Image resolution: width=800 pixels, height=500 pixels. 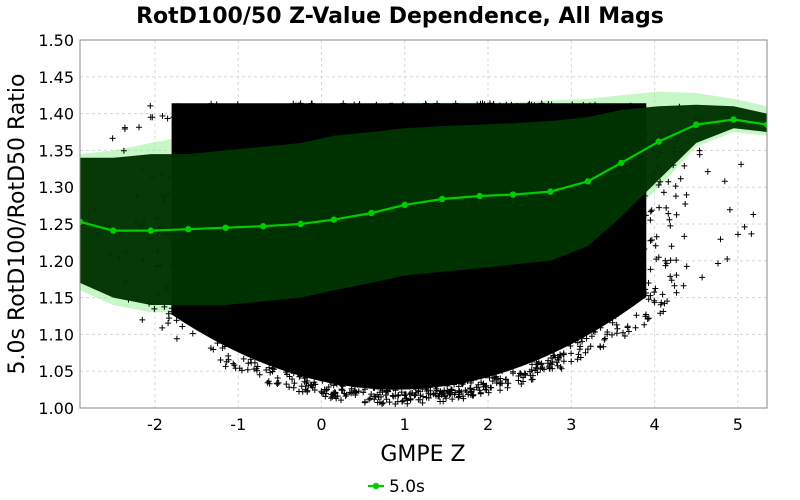 What do you see at coordinates (56, 150) in the screenshot?
I see `y-tick-label: 1.35` at bounding box center [56, 150].